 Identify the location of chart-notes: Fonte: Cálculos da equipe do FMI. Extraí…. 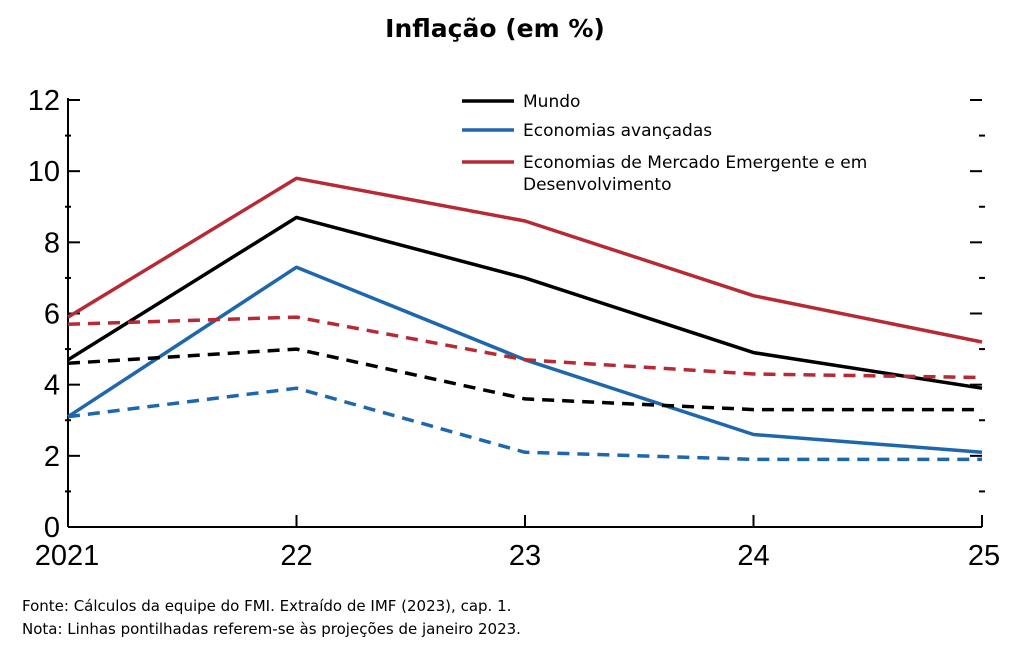
(271, 618).